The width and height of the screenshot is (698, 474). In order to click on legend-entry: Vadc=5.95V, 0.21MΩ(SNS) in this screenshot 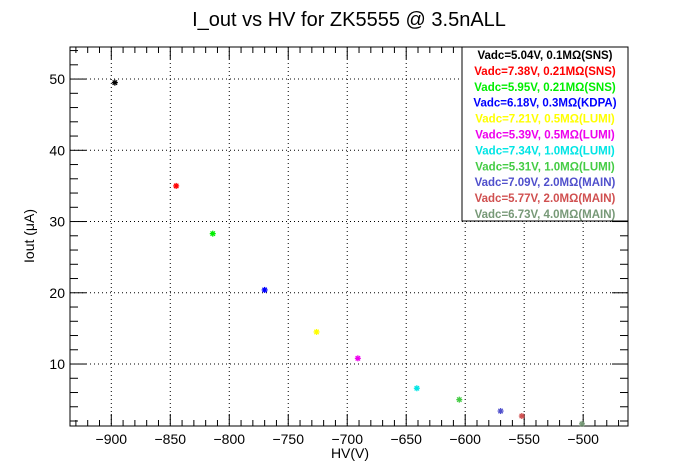, I will do `click(545, 88)`.